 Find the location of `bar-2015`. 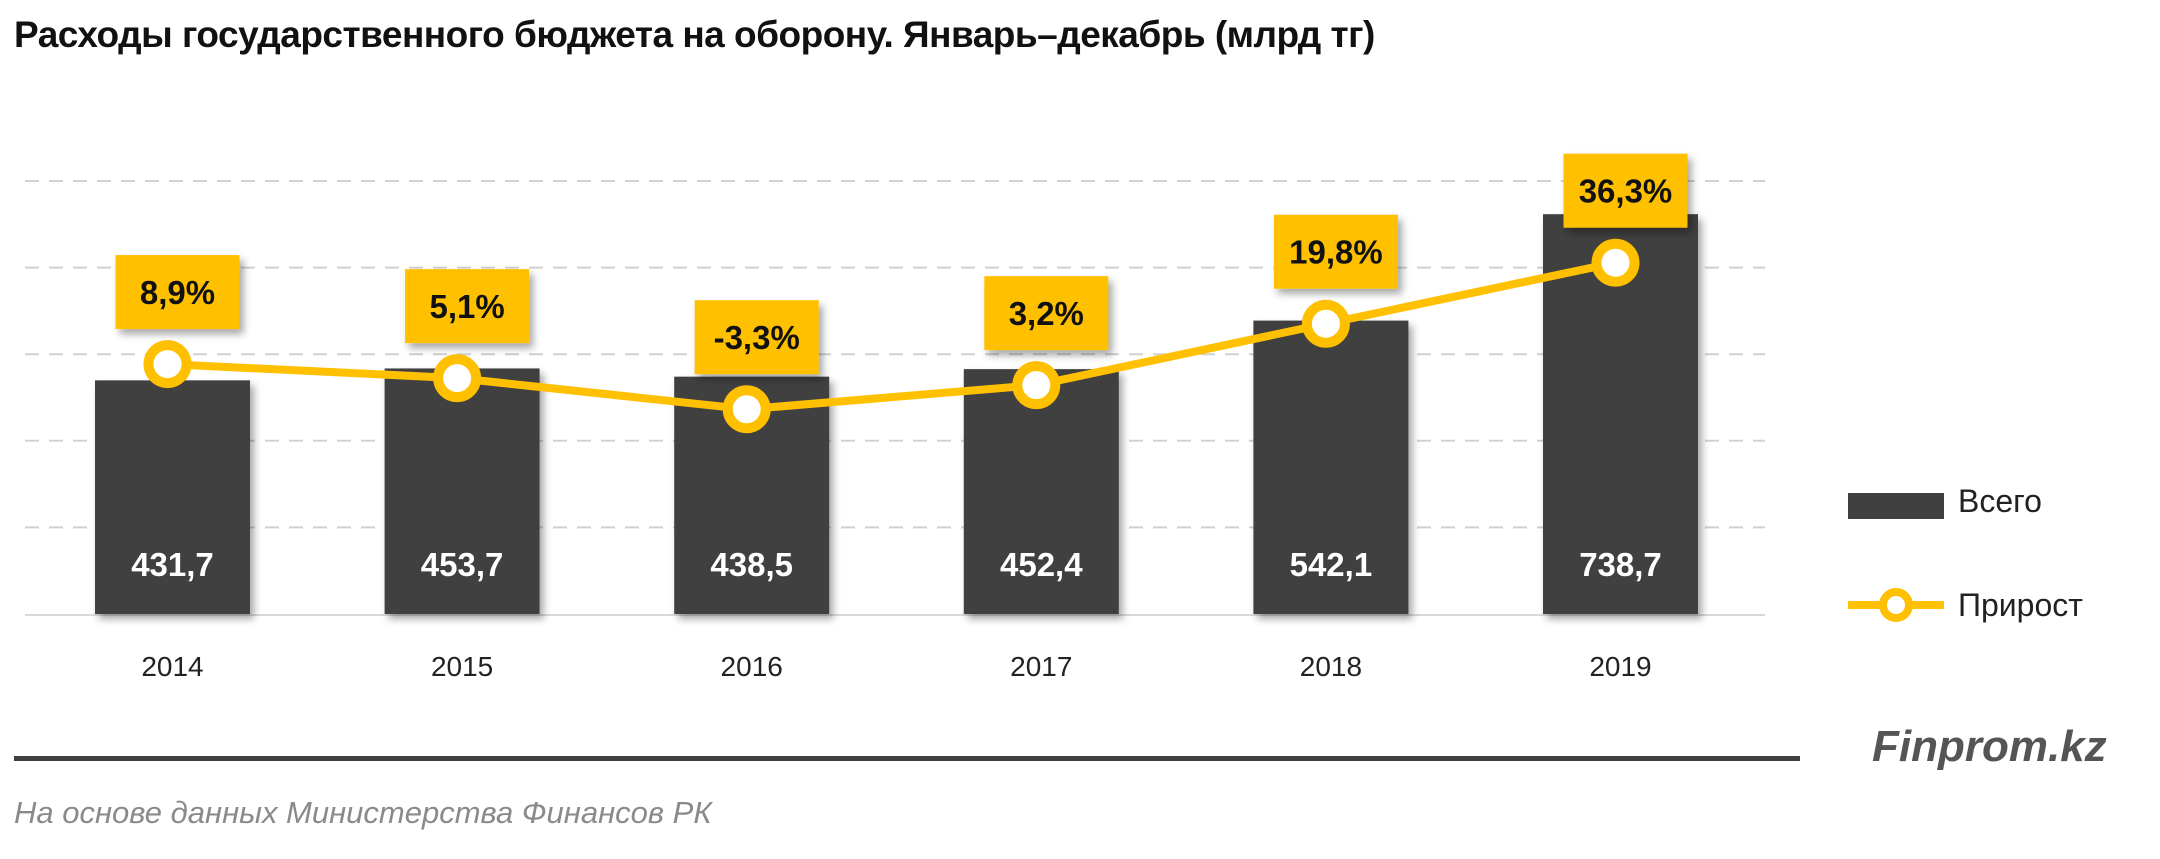

bar-2015 is located at coordinates (462, 491).